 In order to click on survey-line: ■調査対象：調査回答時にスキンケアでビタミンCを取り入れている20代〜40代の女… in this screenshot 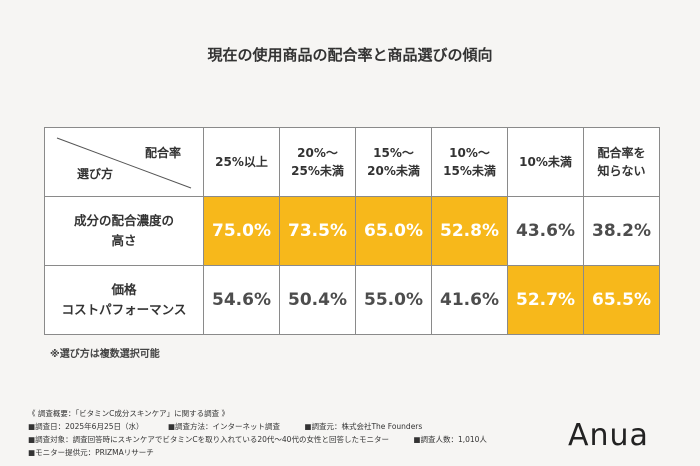, I will do `click(268, 439)`.